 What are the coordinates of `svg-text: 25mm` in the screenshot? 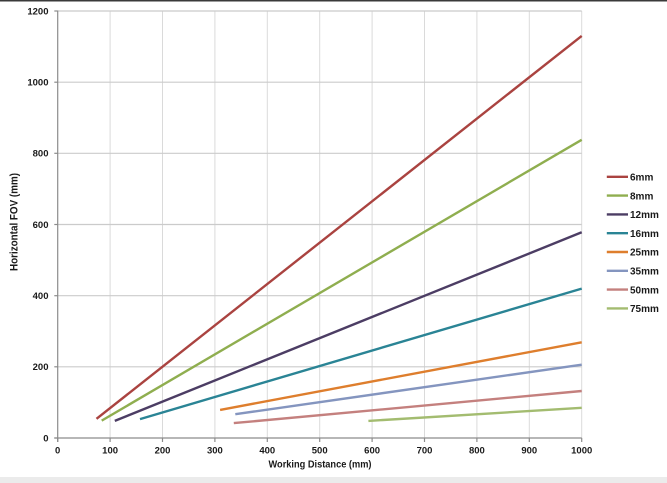 It's located at (644, 253).